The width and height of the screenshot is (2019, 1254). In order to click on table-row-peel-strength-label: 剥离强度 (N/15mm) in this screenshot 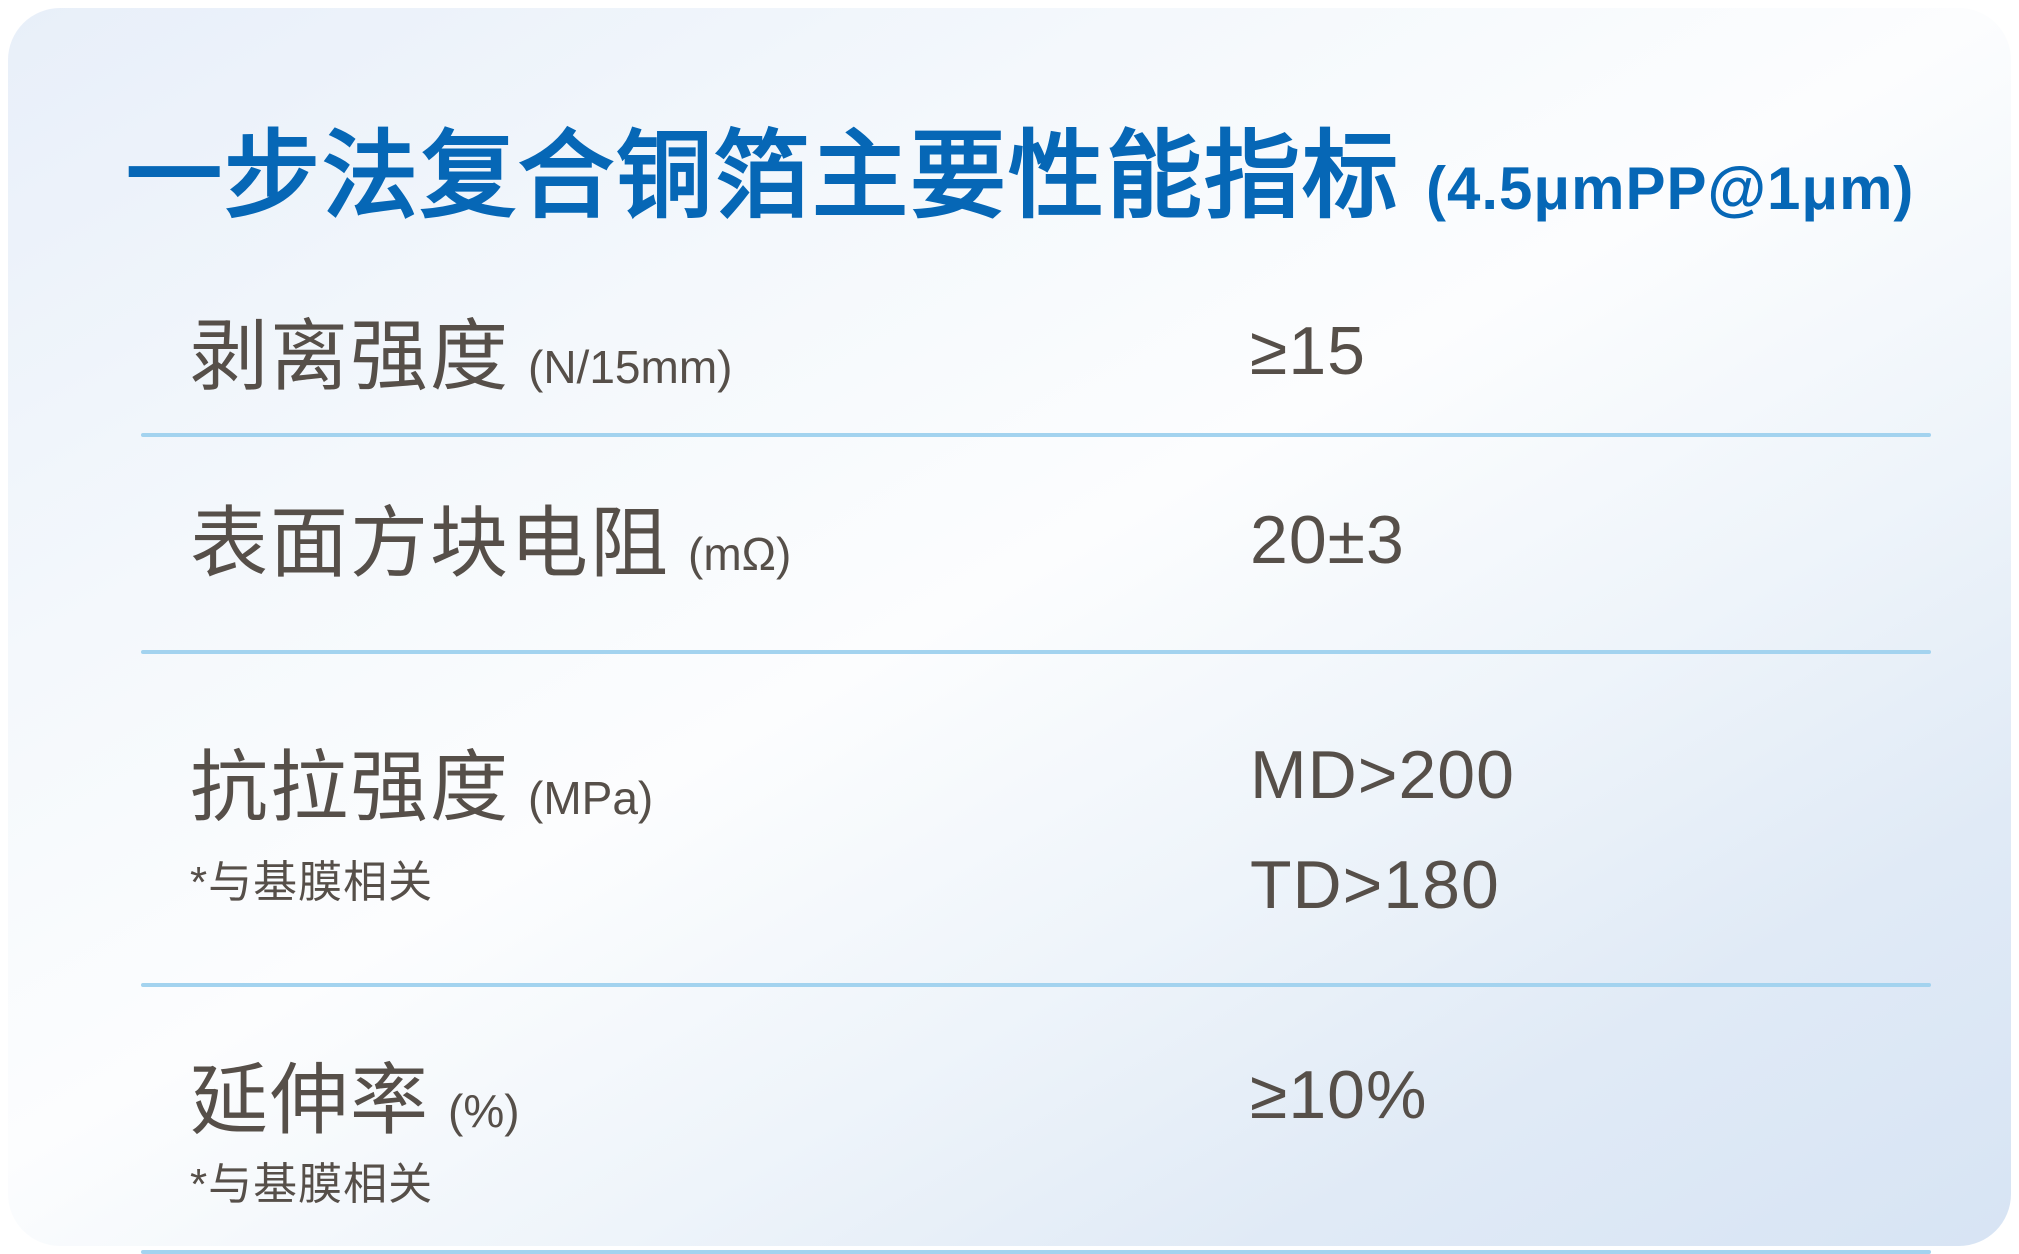, I will do `click(461, 356)`.